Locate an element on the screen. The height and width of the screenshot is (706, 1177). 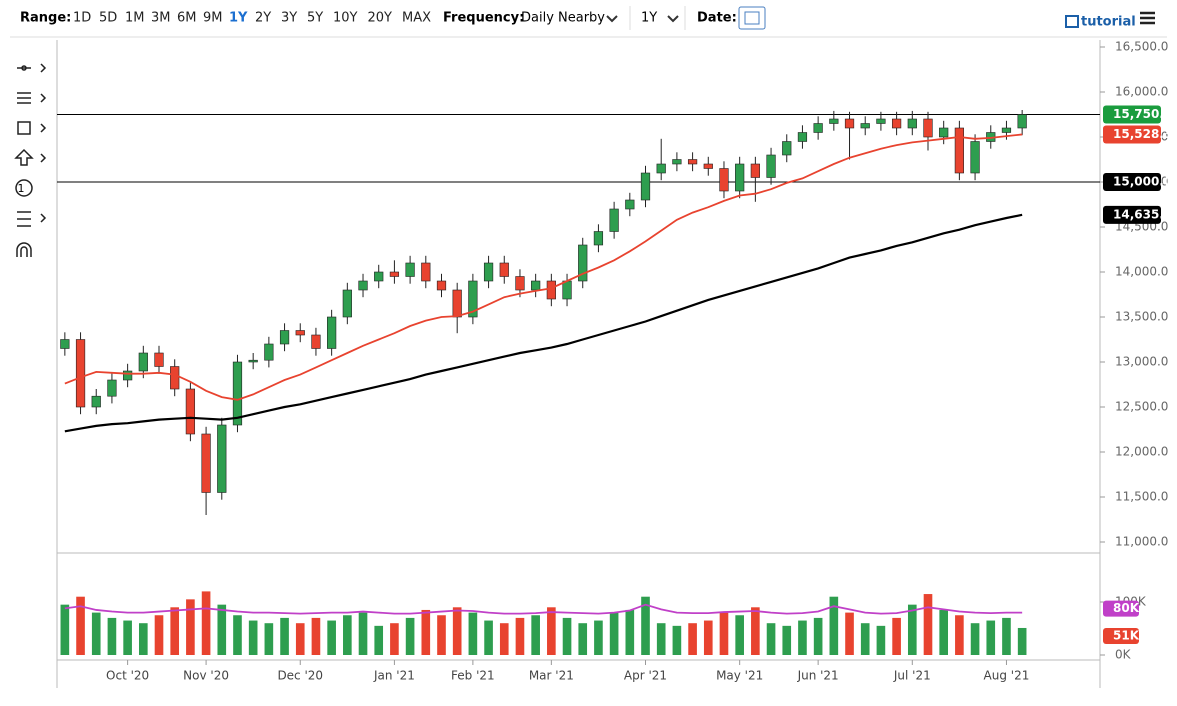
range-button: MAX is located at coordinates (416, 18).